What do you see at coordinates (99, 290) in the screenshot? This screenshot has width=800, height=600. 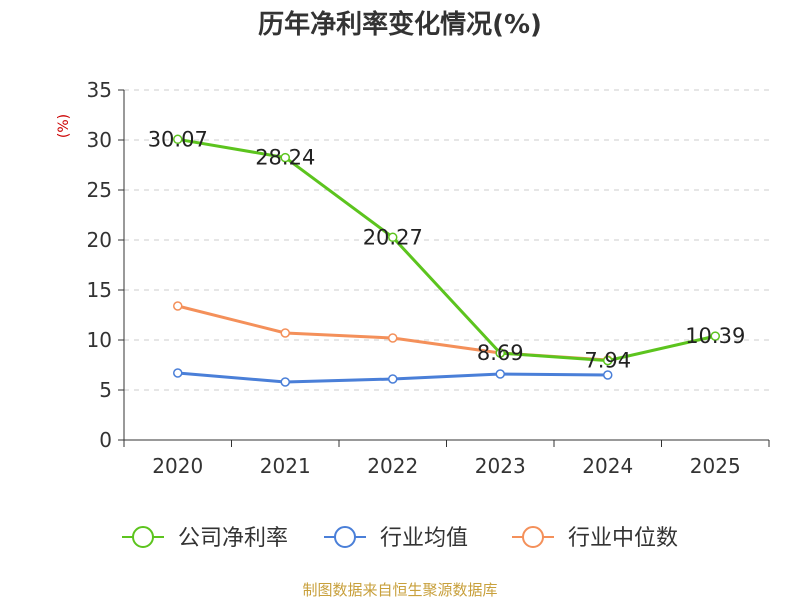 I see `y-tick-label-15: 15` at bounding box center [99, 290].